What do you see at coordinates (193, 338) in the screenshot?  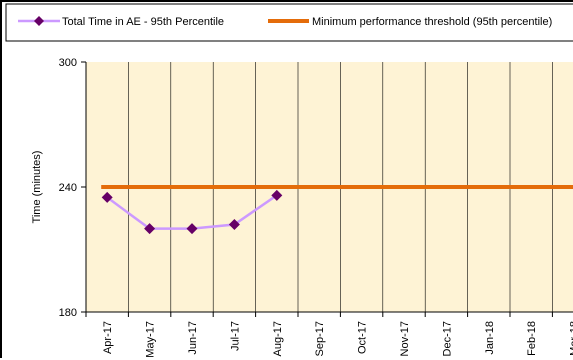 I see `x-tick-label: Jun-17` at bounding box center [193, 338].